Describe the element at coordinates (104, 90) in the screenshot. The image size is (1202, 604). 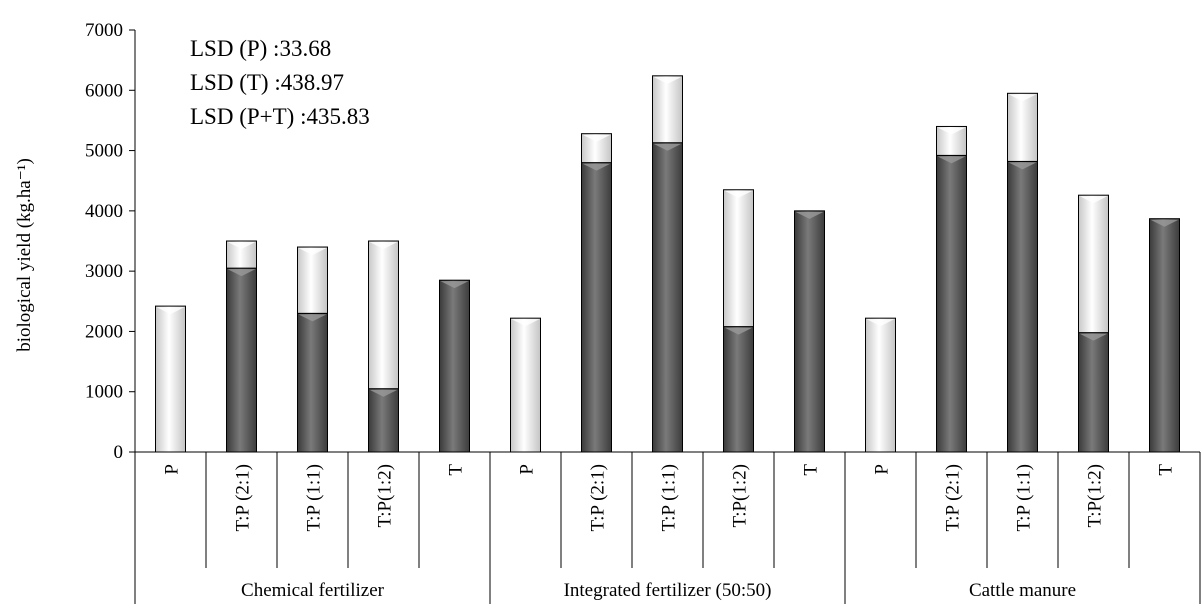
I see `y-tick-label: 6000` at that location.